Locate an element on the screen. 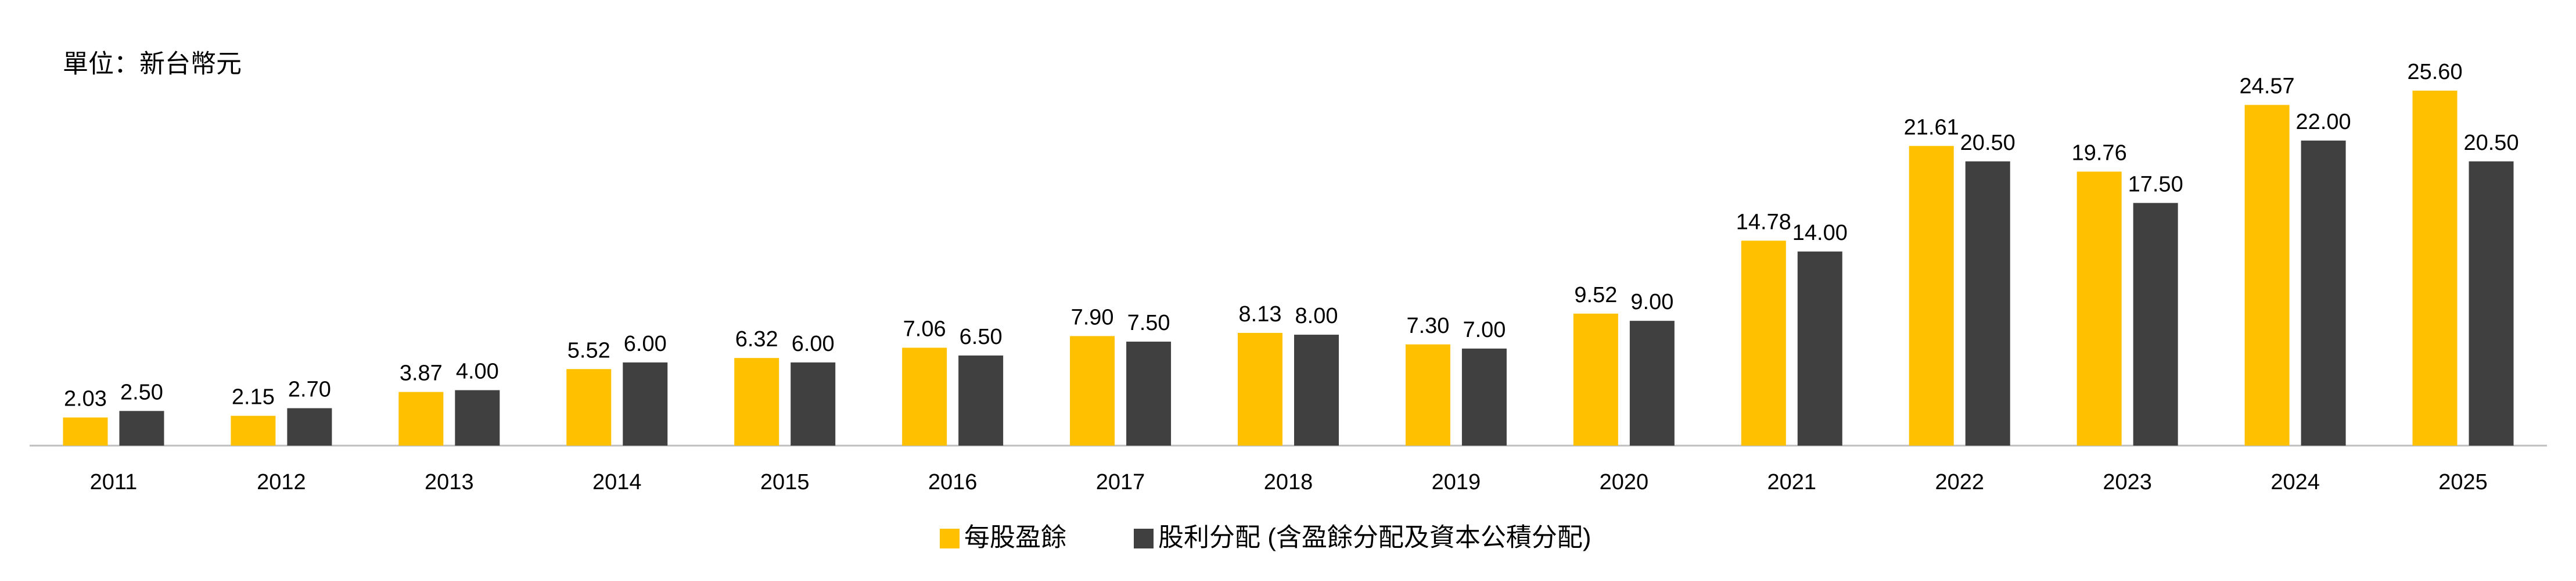  value-label: 7.06 is located at coordinates (925, 329).